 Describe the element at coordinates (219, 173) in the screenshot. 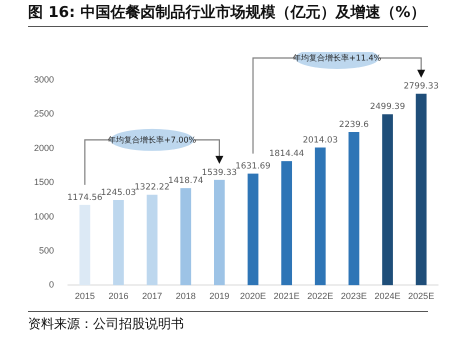

I see `data-label: 1539.33` at that location.